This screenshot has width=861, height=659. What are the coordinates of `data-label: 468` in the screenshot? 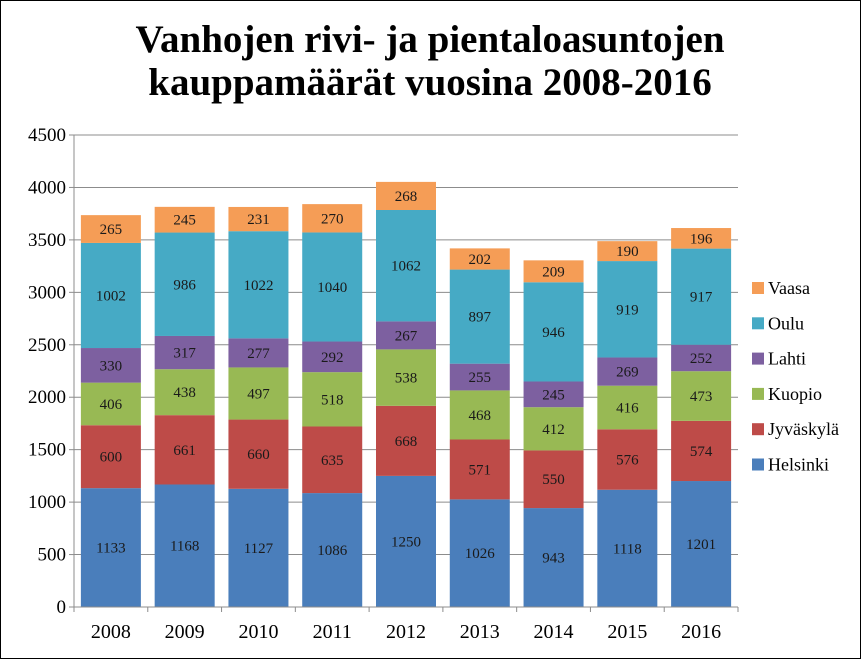 It's located at (480, 416).